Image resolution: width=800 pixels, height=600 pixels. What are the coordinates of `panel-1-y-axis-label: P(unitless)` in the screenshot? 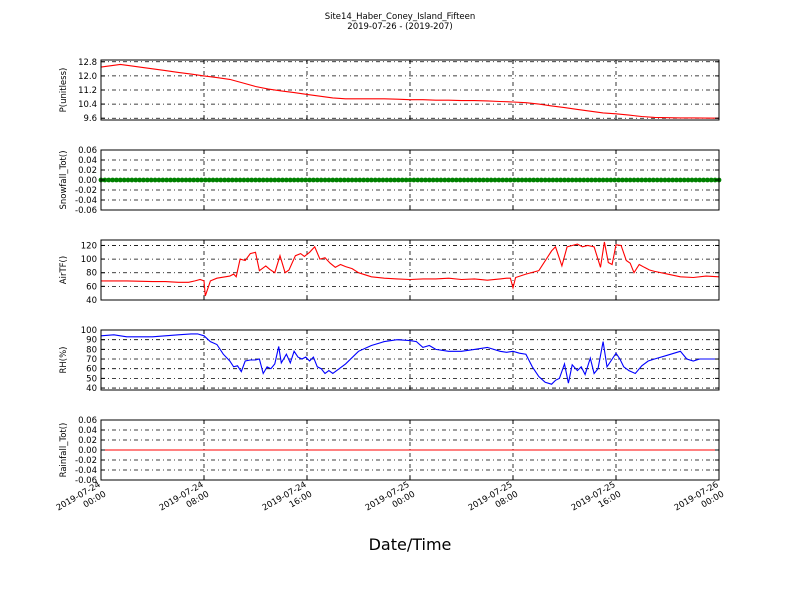 It's located at (64, 90).